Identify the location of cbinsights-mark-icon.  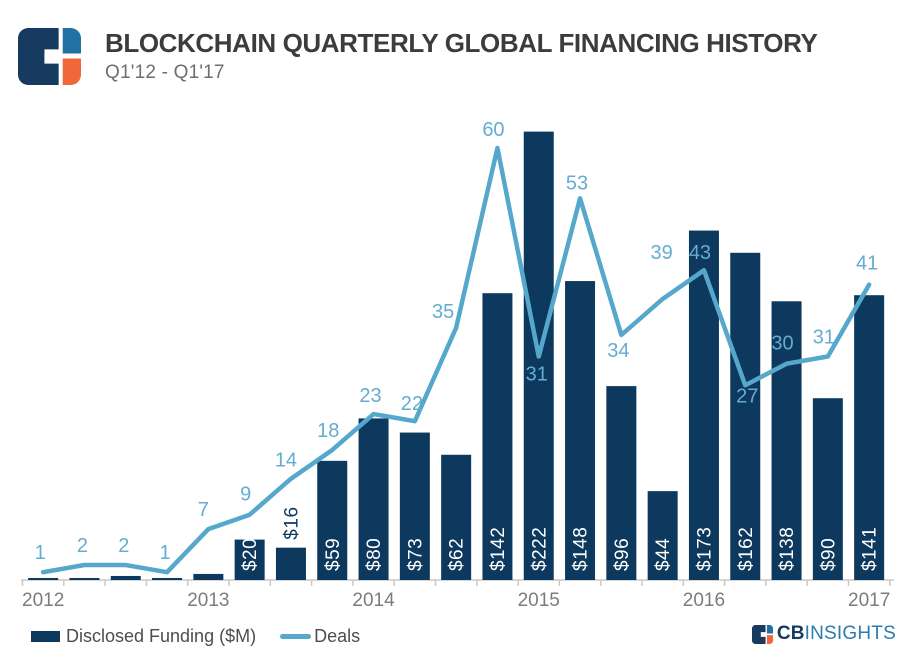
(762, 634).